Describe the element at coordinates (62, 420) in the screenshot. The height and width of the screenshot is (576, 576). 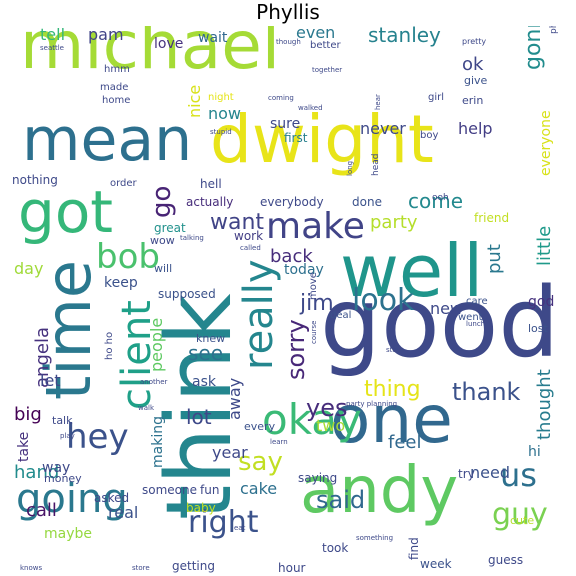
I see `word-talk: talk` at that location.